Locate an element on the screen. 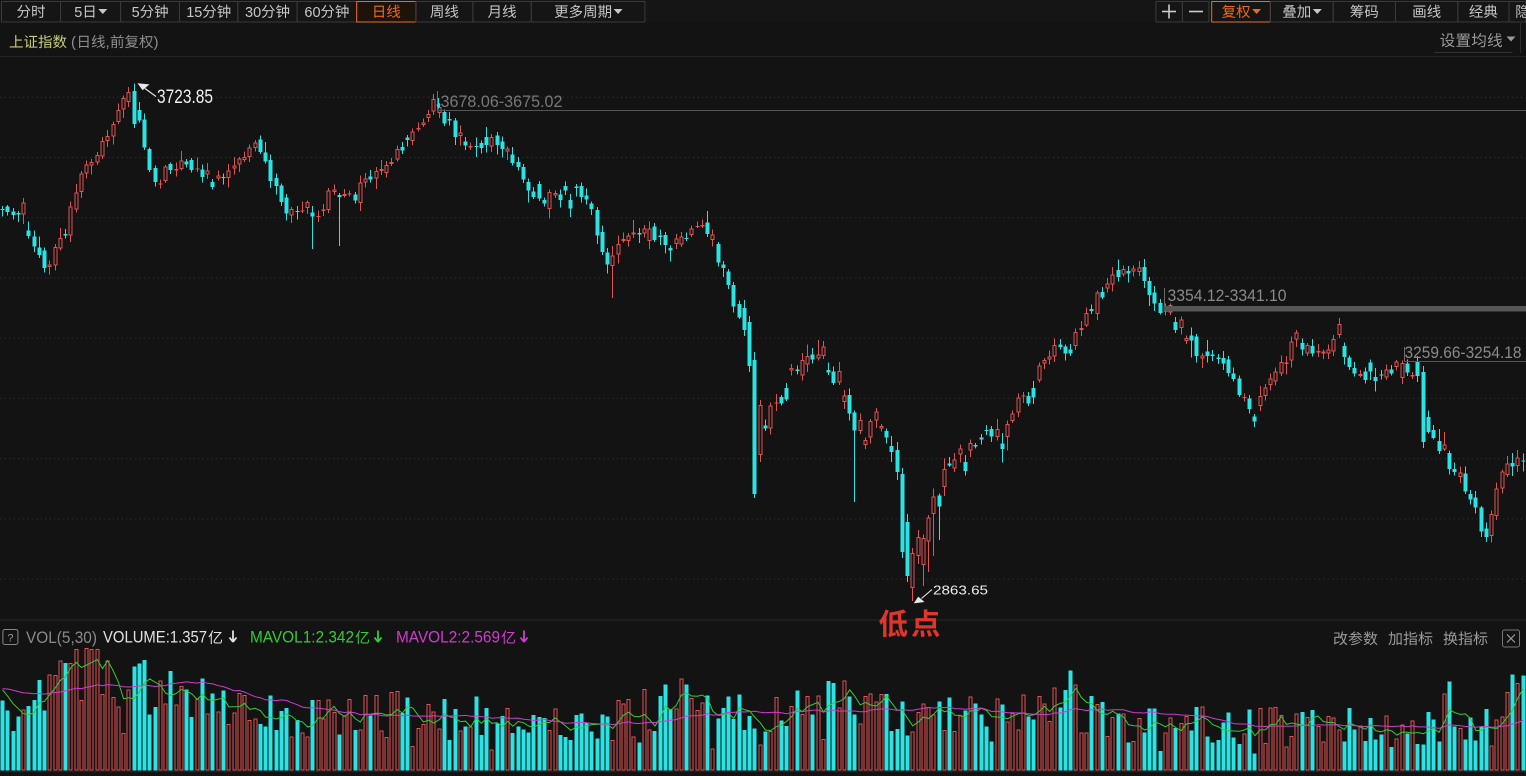 The width and height of the screenshot is (1526, 776). svg-text: 60 is located at coordinates (312, 13).